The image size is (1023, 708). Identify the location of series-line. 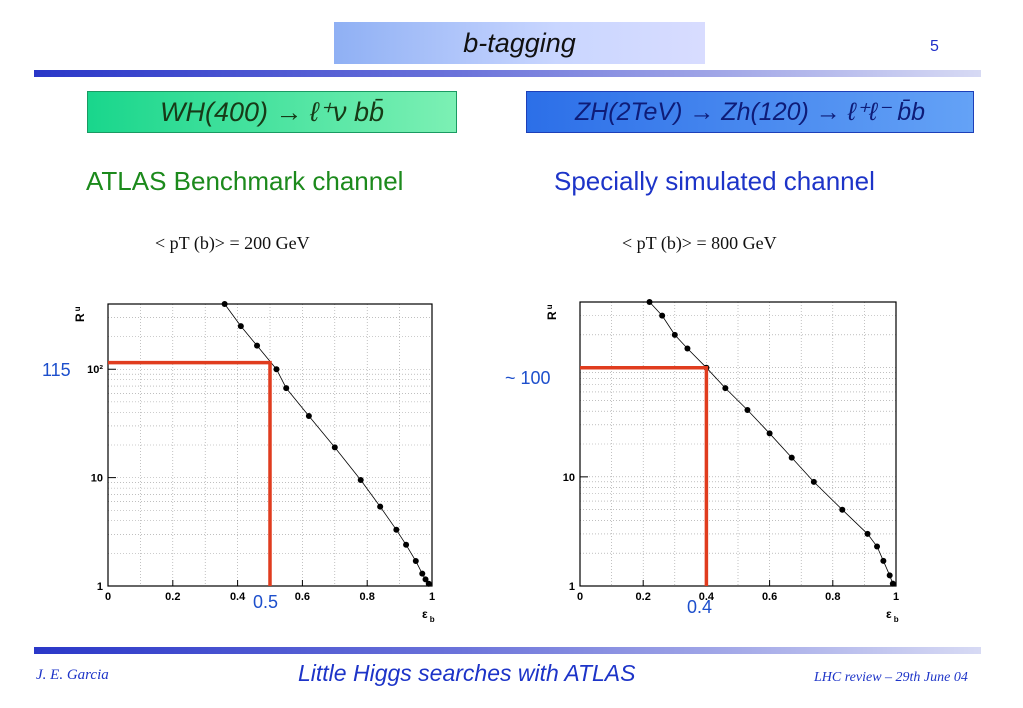
(771, 442).